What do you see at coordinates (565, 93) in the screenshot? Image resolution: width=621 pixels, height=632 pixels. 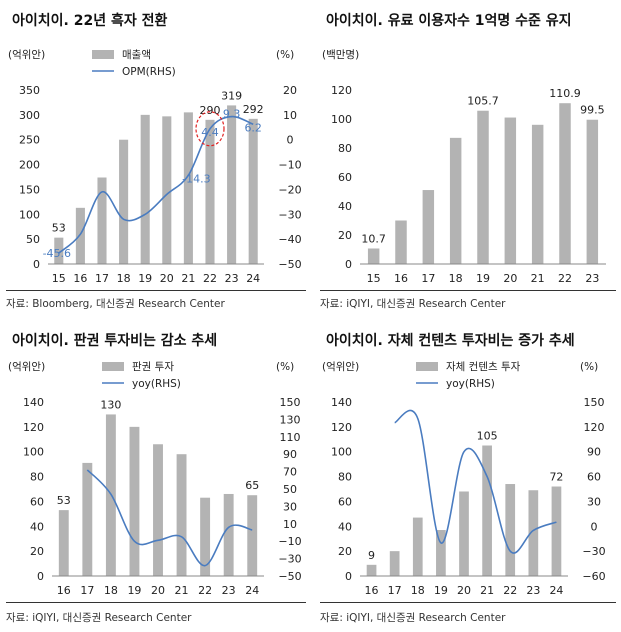 I see `bar-data-label: 110.9` at bounding box center [565, 93].